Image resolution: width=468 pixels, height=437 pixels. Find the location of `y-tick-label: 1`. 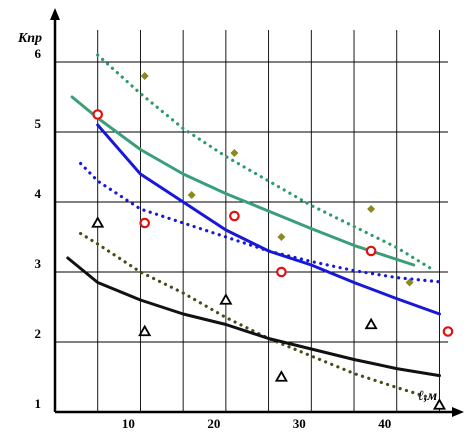

y-tick-label: 1 is located at coordinates (38, 403).